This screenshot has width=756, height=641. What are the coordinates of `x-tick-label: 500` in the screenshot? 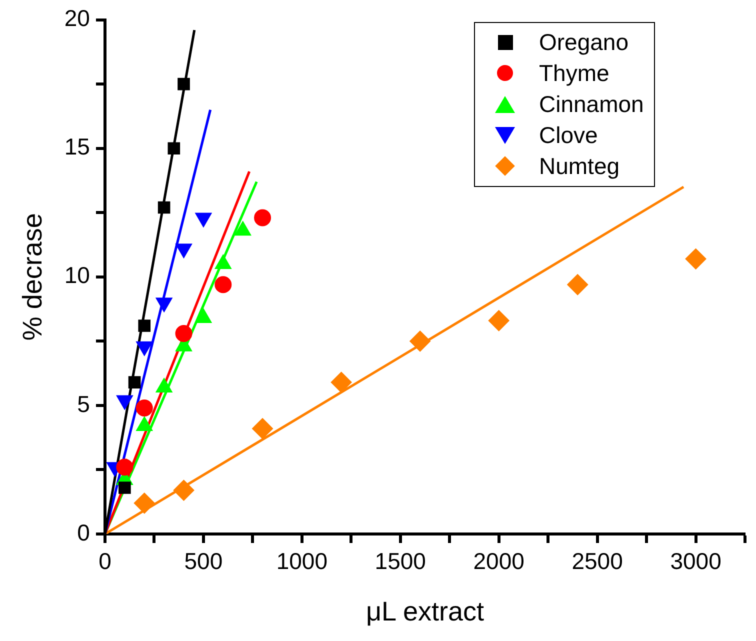 It's located at (203, 561).